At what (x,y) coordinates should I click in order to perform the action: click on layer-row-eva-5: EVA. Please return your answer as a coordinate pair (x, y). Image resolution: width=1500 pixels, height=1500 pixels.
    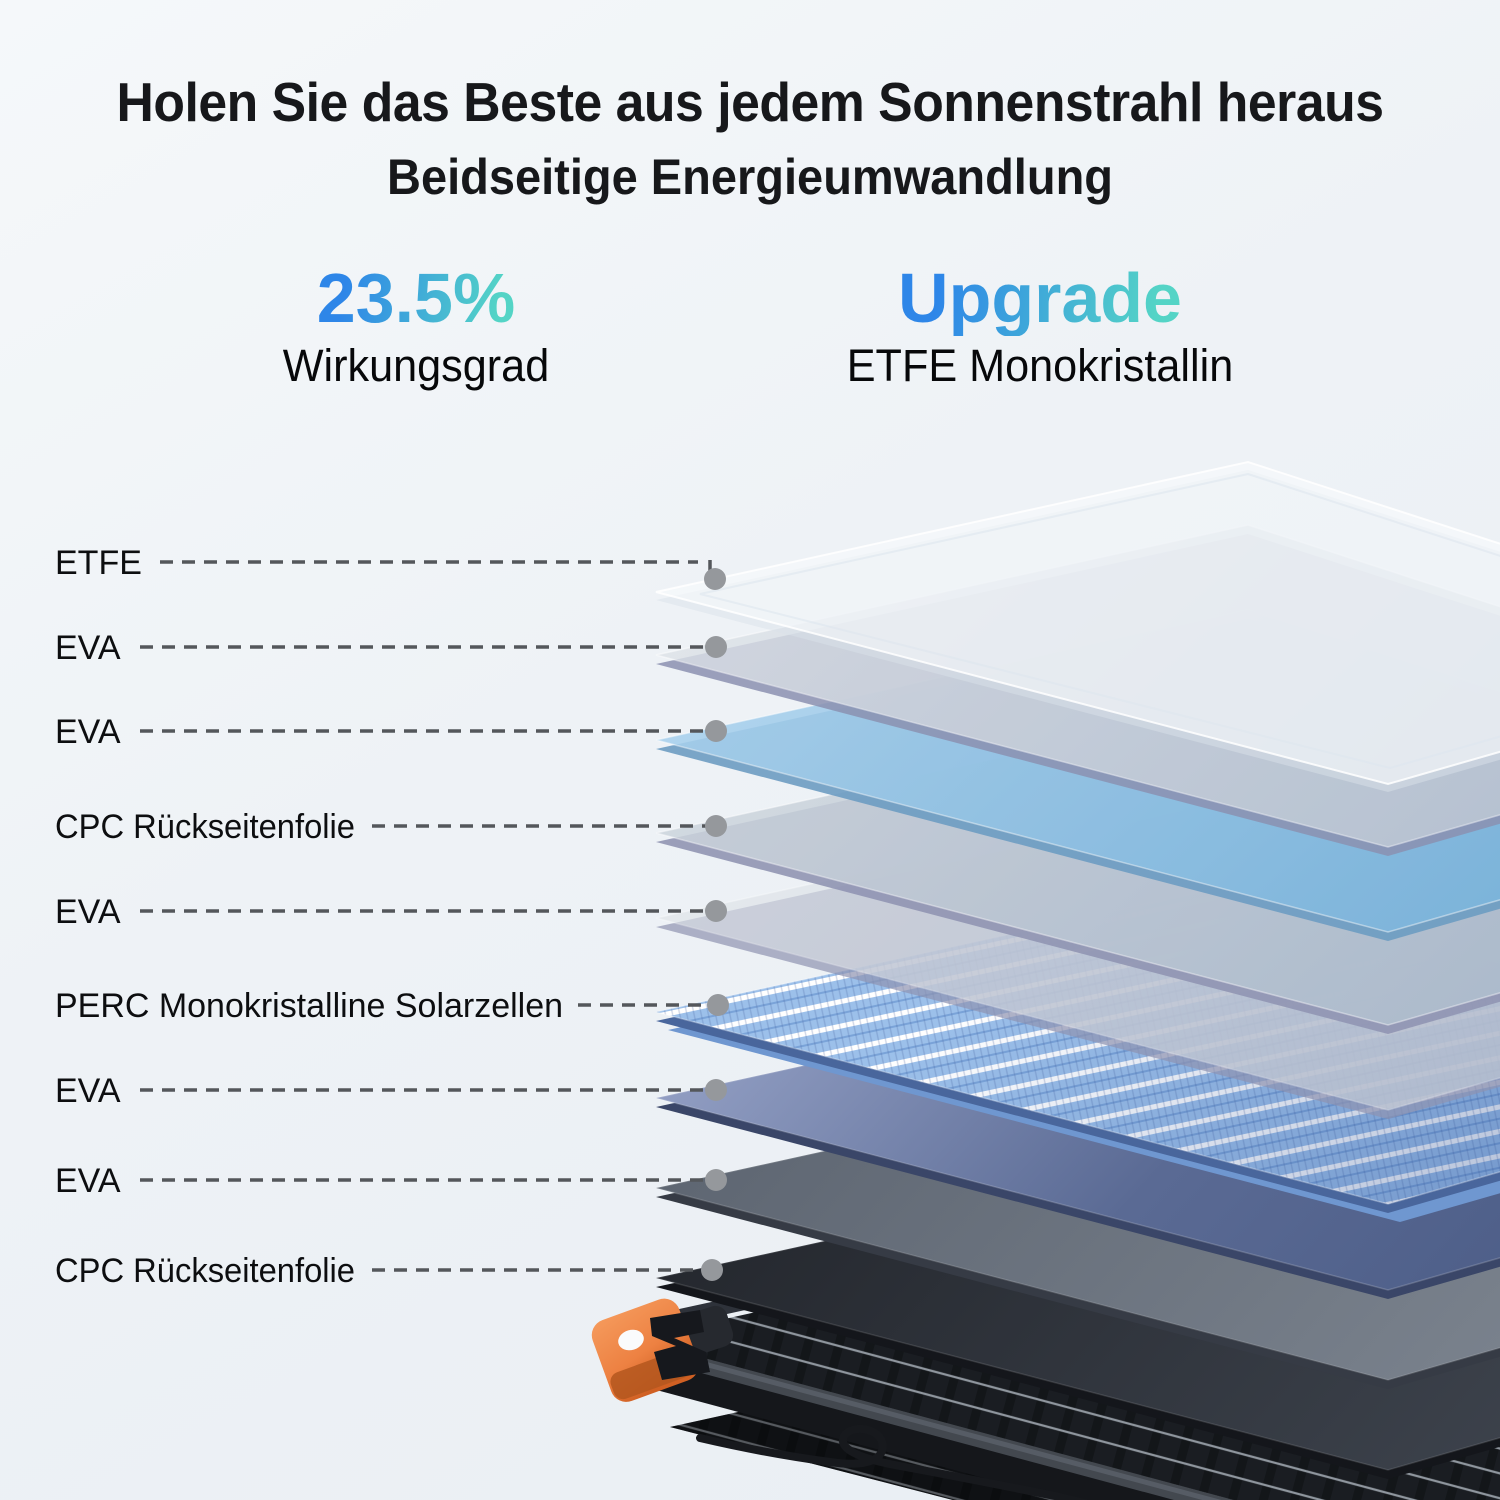
    Looking at the image, I should click on (391, 1181).